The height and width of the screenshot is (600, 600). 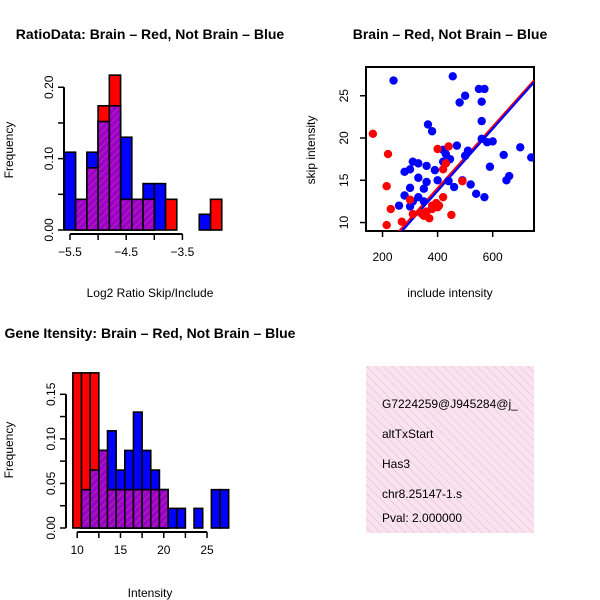 I want to click on fit-line-red, so click(x=465, y=155).